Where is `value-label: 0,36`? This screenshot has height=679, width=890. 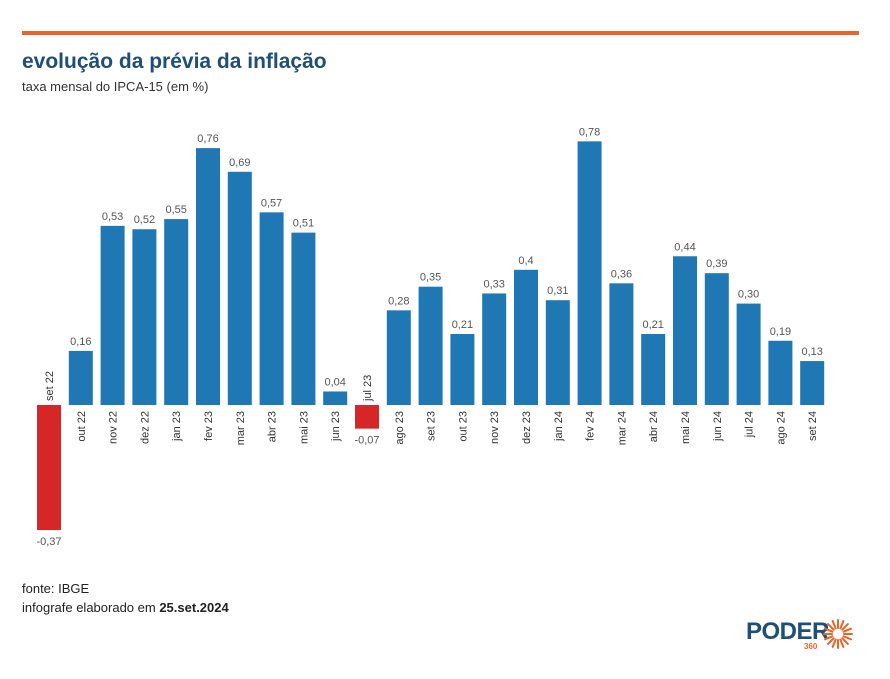 value-label: 0,36 is located at coordinates (621, 274).